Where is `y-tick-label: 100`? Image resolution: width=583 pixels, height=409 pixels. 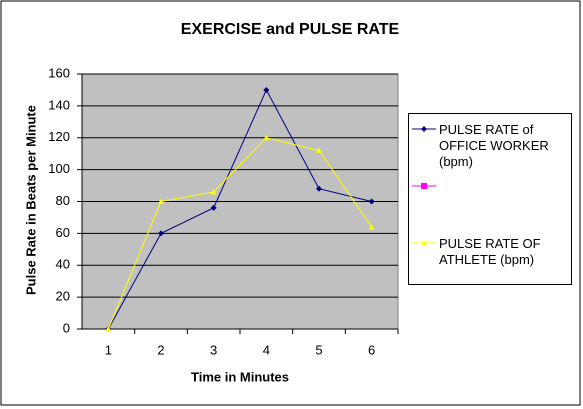 y-tick-label: 100 is located at coordinates (59, 168).